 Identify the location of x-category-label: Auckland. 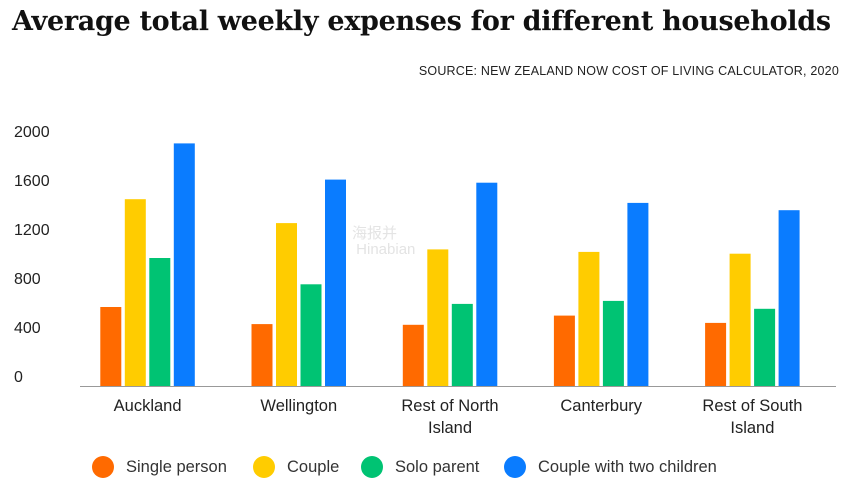
(148, 406).